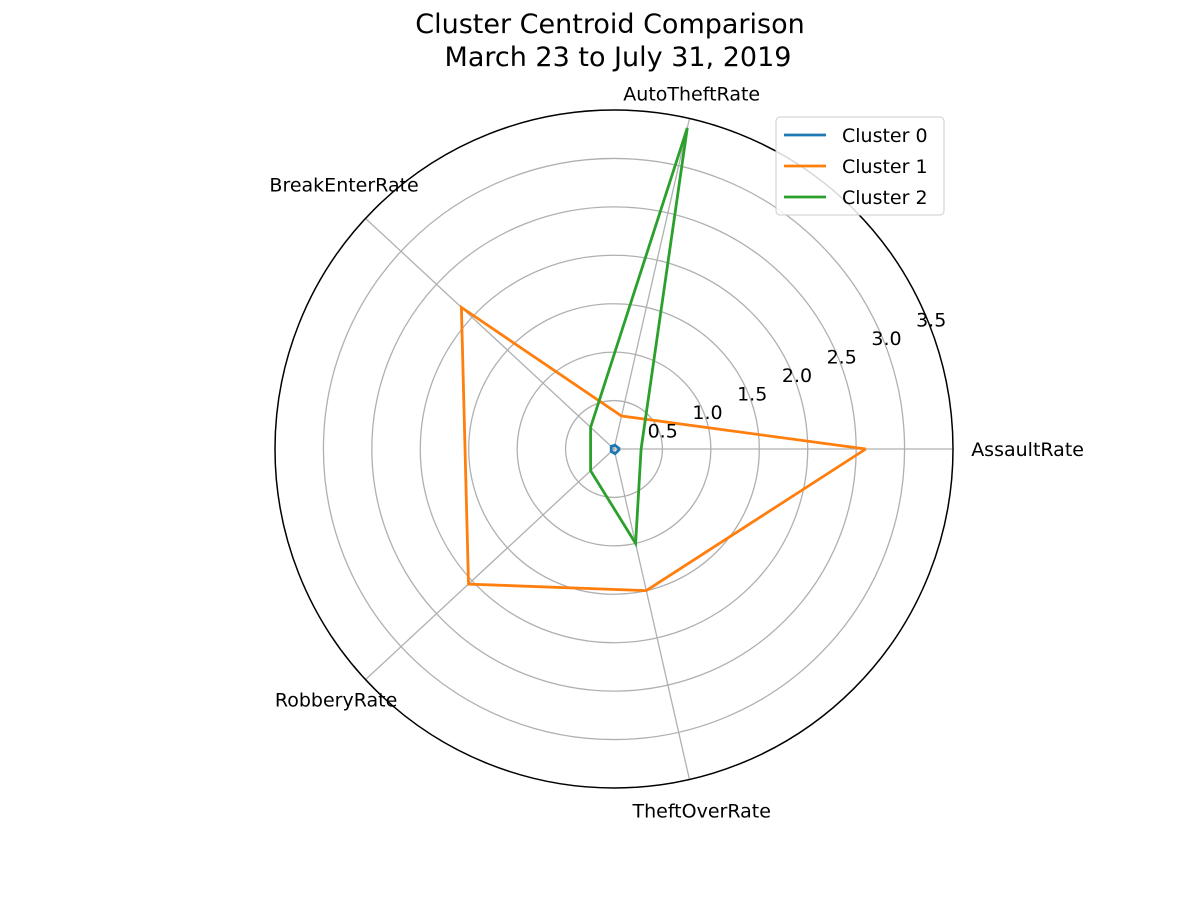 Image resolution: width=1200 pixels, height=900 pixels. What do you see at coordinates (752, 394) in the screenshot?
I see `radial-tick-label: 1.5` at bounding box center [752, 394].